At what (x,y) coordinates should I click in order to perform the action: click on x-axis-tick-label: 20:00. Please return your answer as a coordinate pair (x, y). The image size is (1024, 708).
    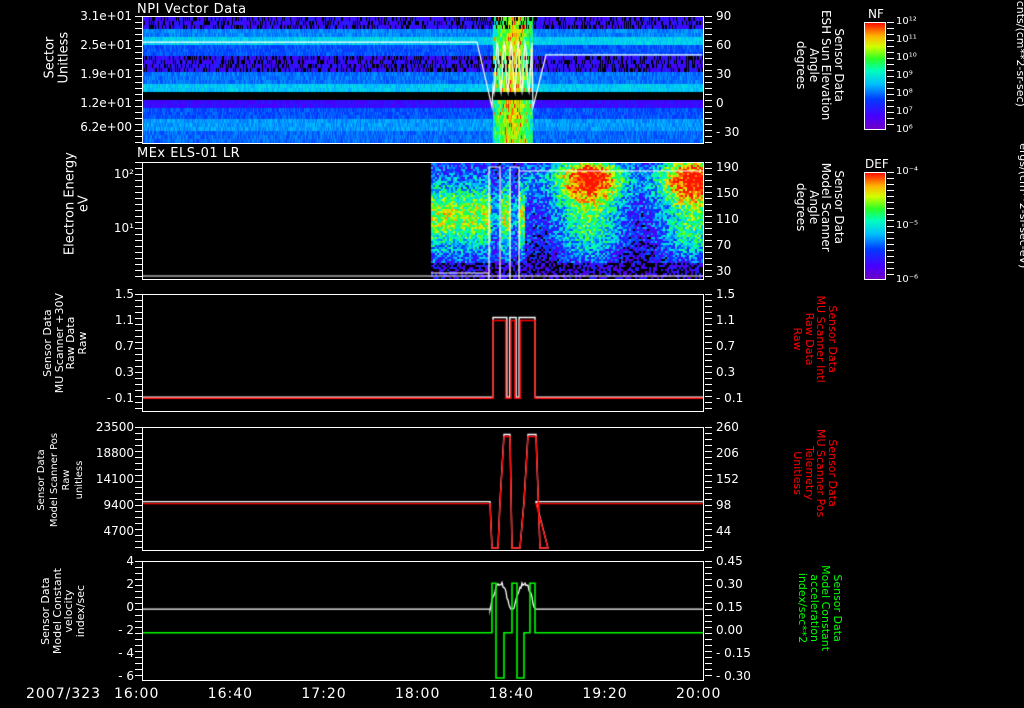
    Looking at the image, I should click on (699, 694).